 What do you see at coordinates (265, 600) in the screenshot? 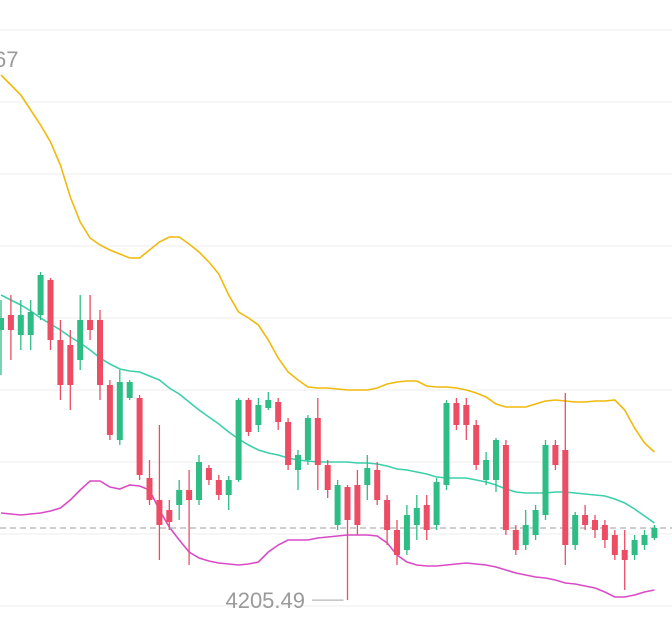
I see `low-label: 4205.49` at bounding box center [265, 600].